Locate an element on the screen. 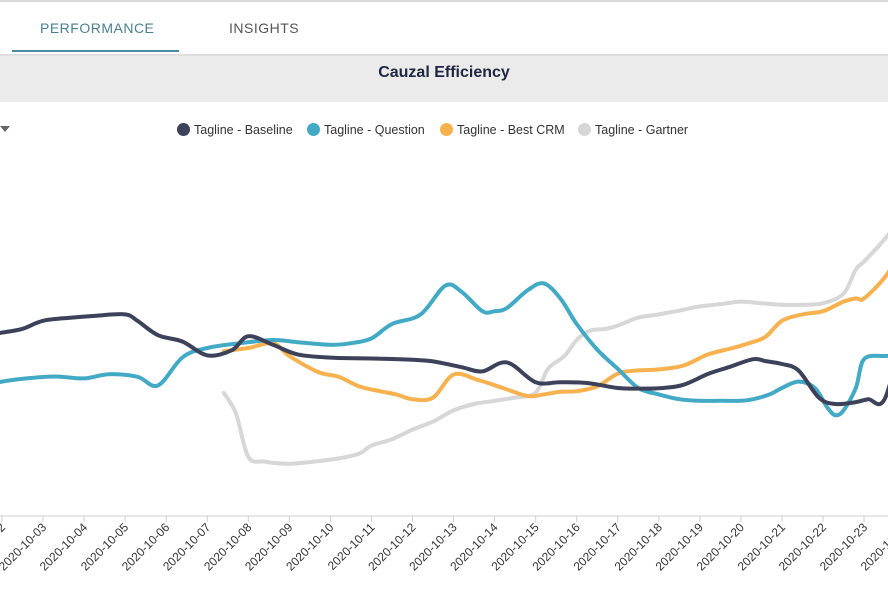 This screenshot has width=888, height=600. legend-dot-baseline is located at coordinates (183, 129).